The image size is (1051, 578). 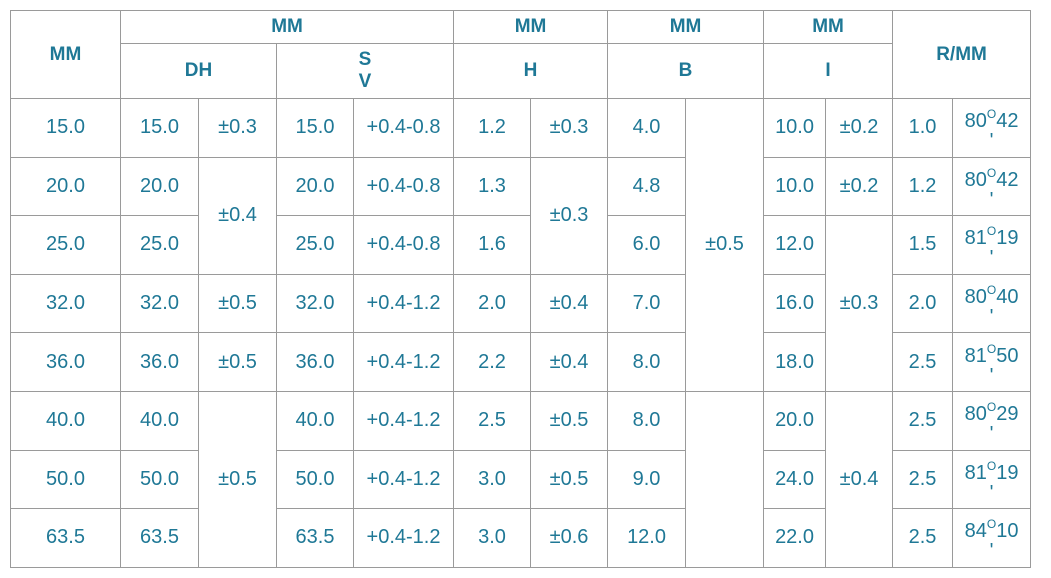 What do you see at coordinates (647, 303) in the screenshot?
I see `table-cell: 7.0` at bounding box center [647, 303].